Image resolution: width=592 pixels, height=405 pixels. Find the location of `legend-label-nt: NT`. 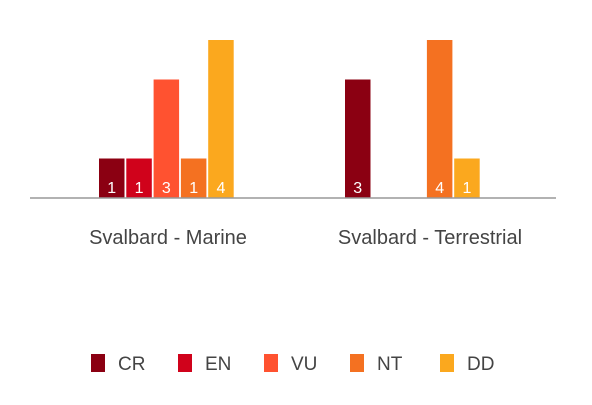

legend-label-nt: NT is located at coordinates (390, 364).